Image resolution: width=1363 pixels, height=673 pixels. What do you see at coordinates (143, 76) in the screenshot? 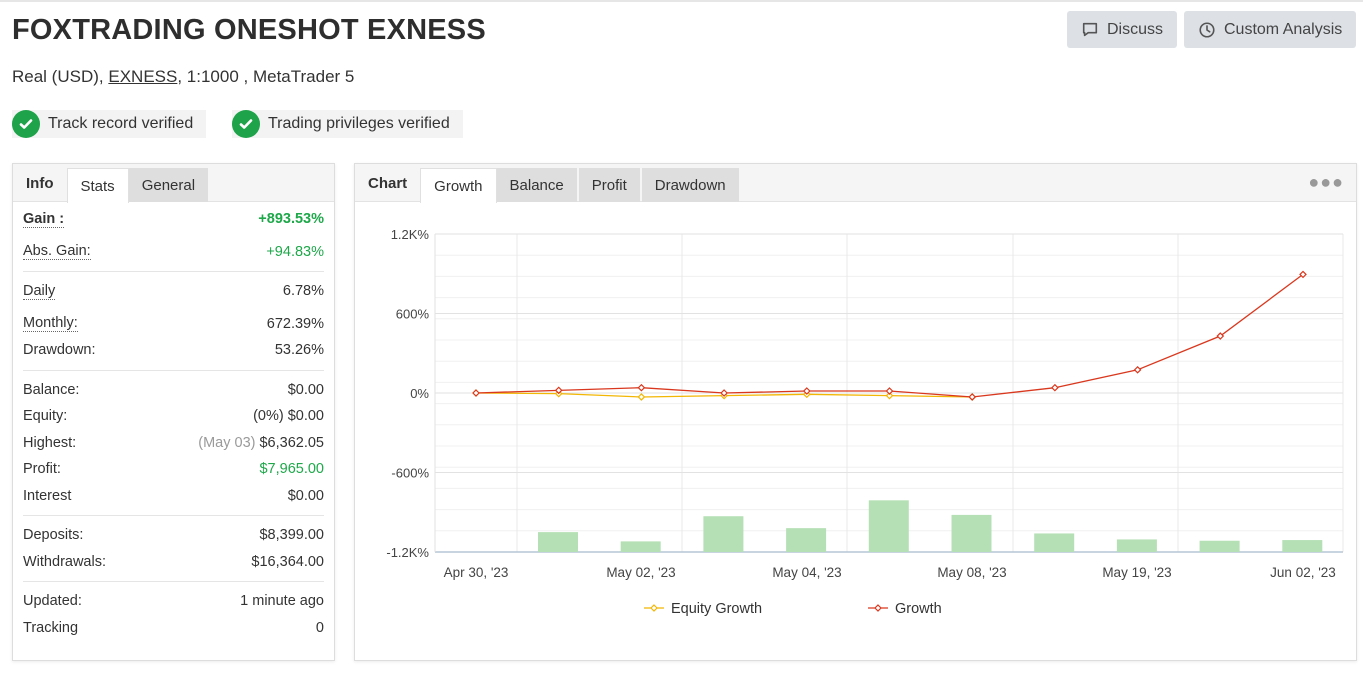
I see `broker-link: EXNESS` at bounding box center [143, 76].